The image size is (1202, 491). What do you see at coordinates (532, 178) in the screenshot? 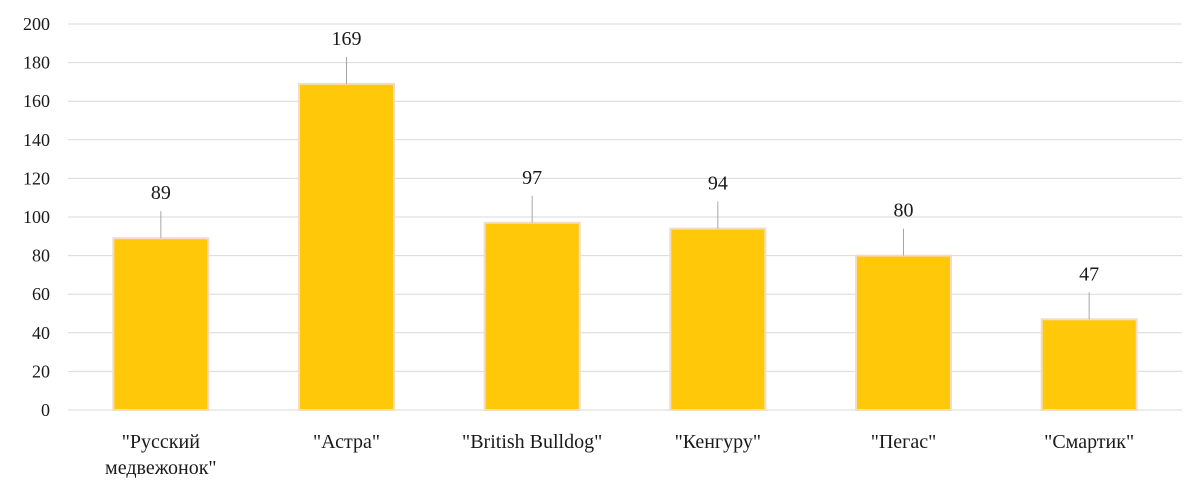
I see `data-label: 97` at bounding box center [532, 178].